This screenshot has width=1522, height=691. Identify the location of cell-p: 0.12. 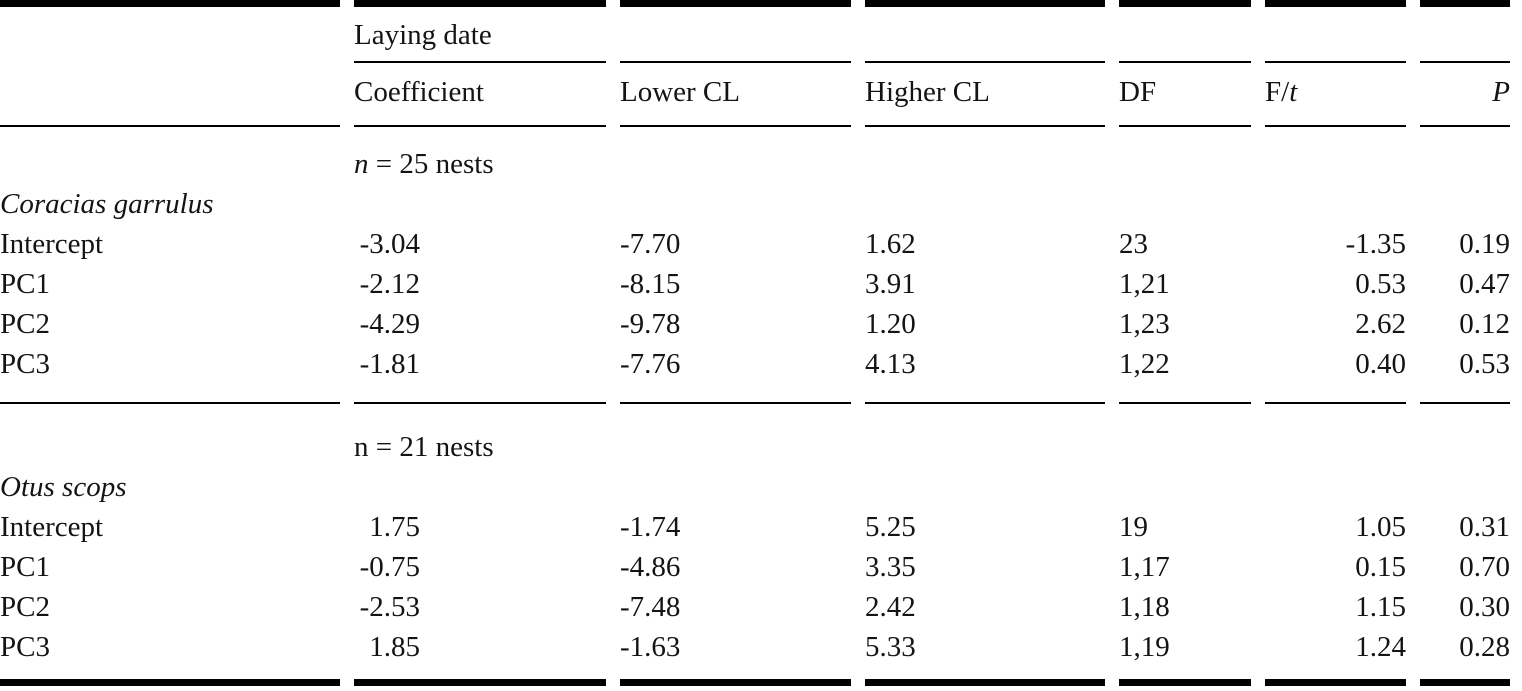
(1484, 324).